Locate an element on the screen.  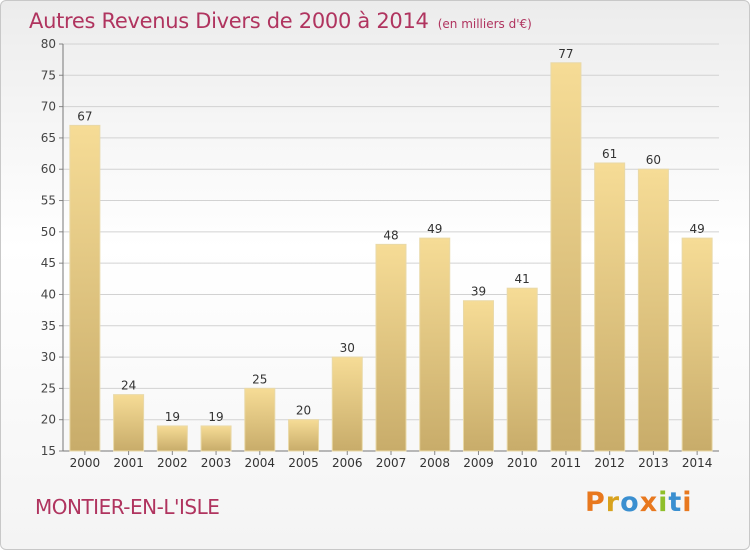
y-tick-label: 55 is located at coordinates (48, 201).